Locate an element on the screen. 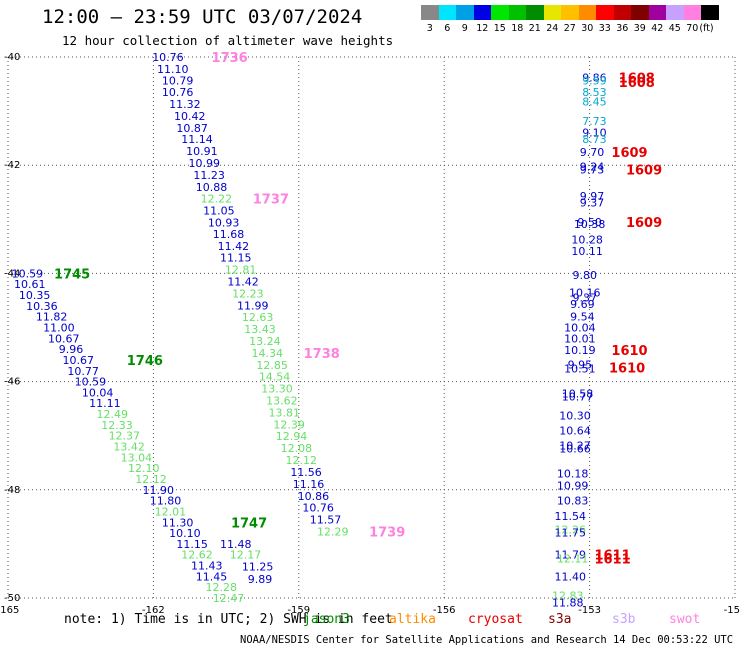 The width and height of the screenshot is (740, 650). wave-height-label: 10.87 is located at coordinates (192, 128).